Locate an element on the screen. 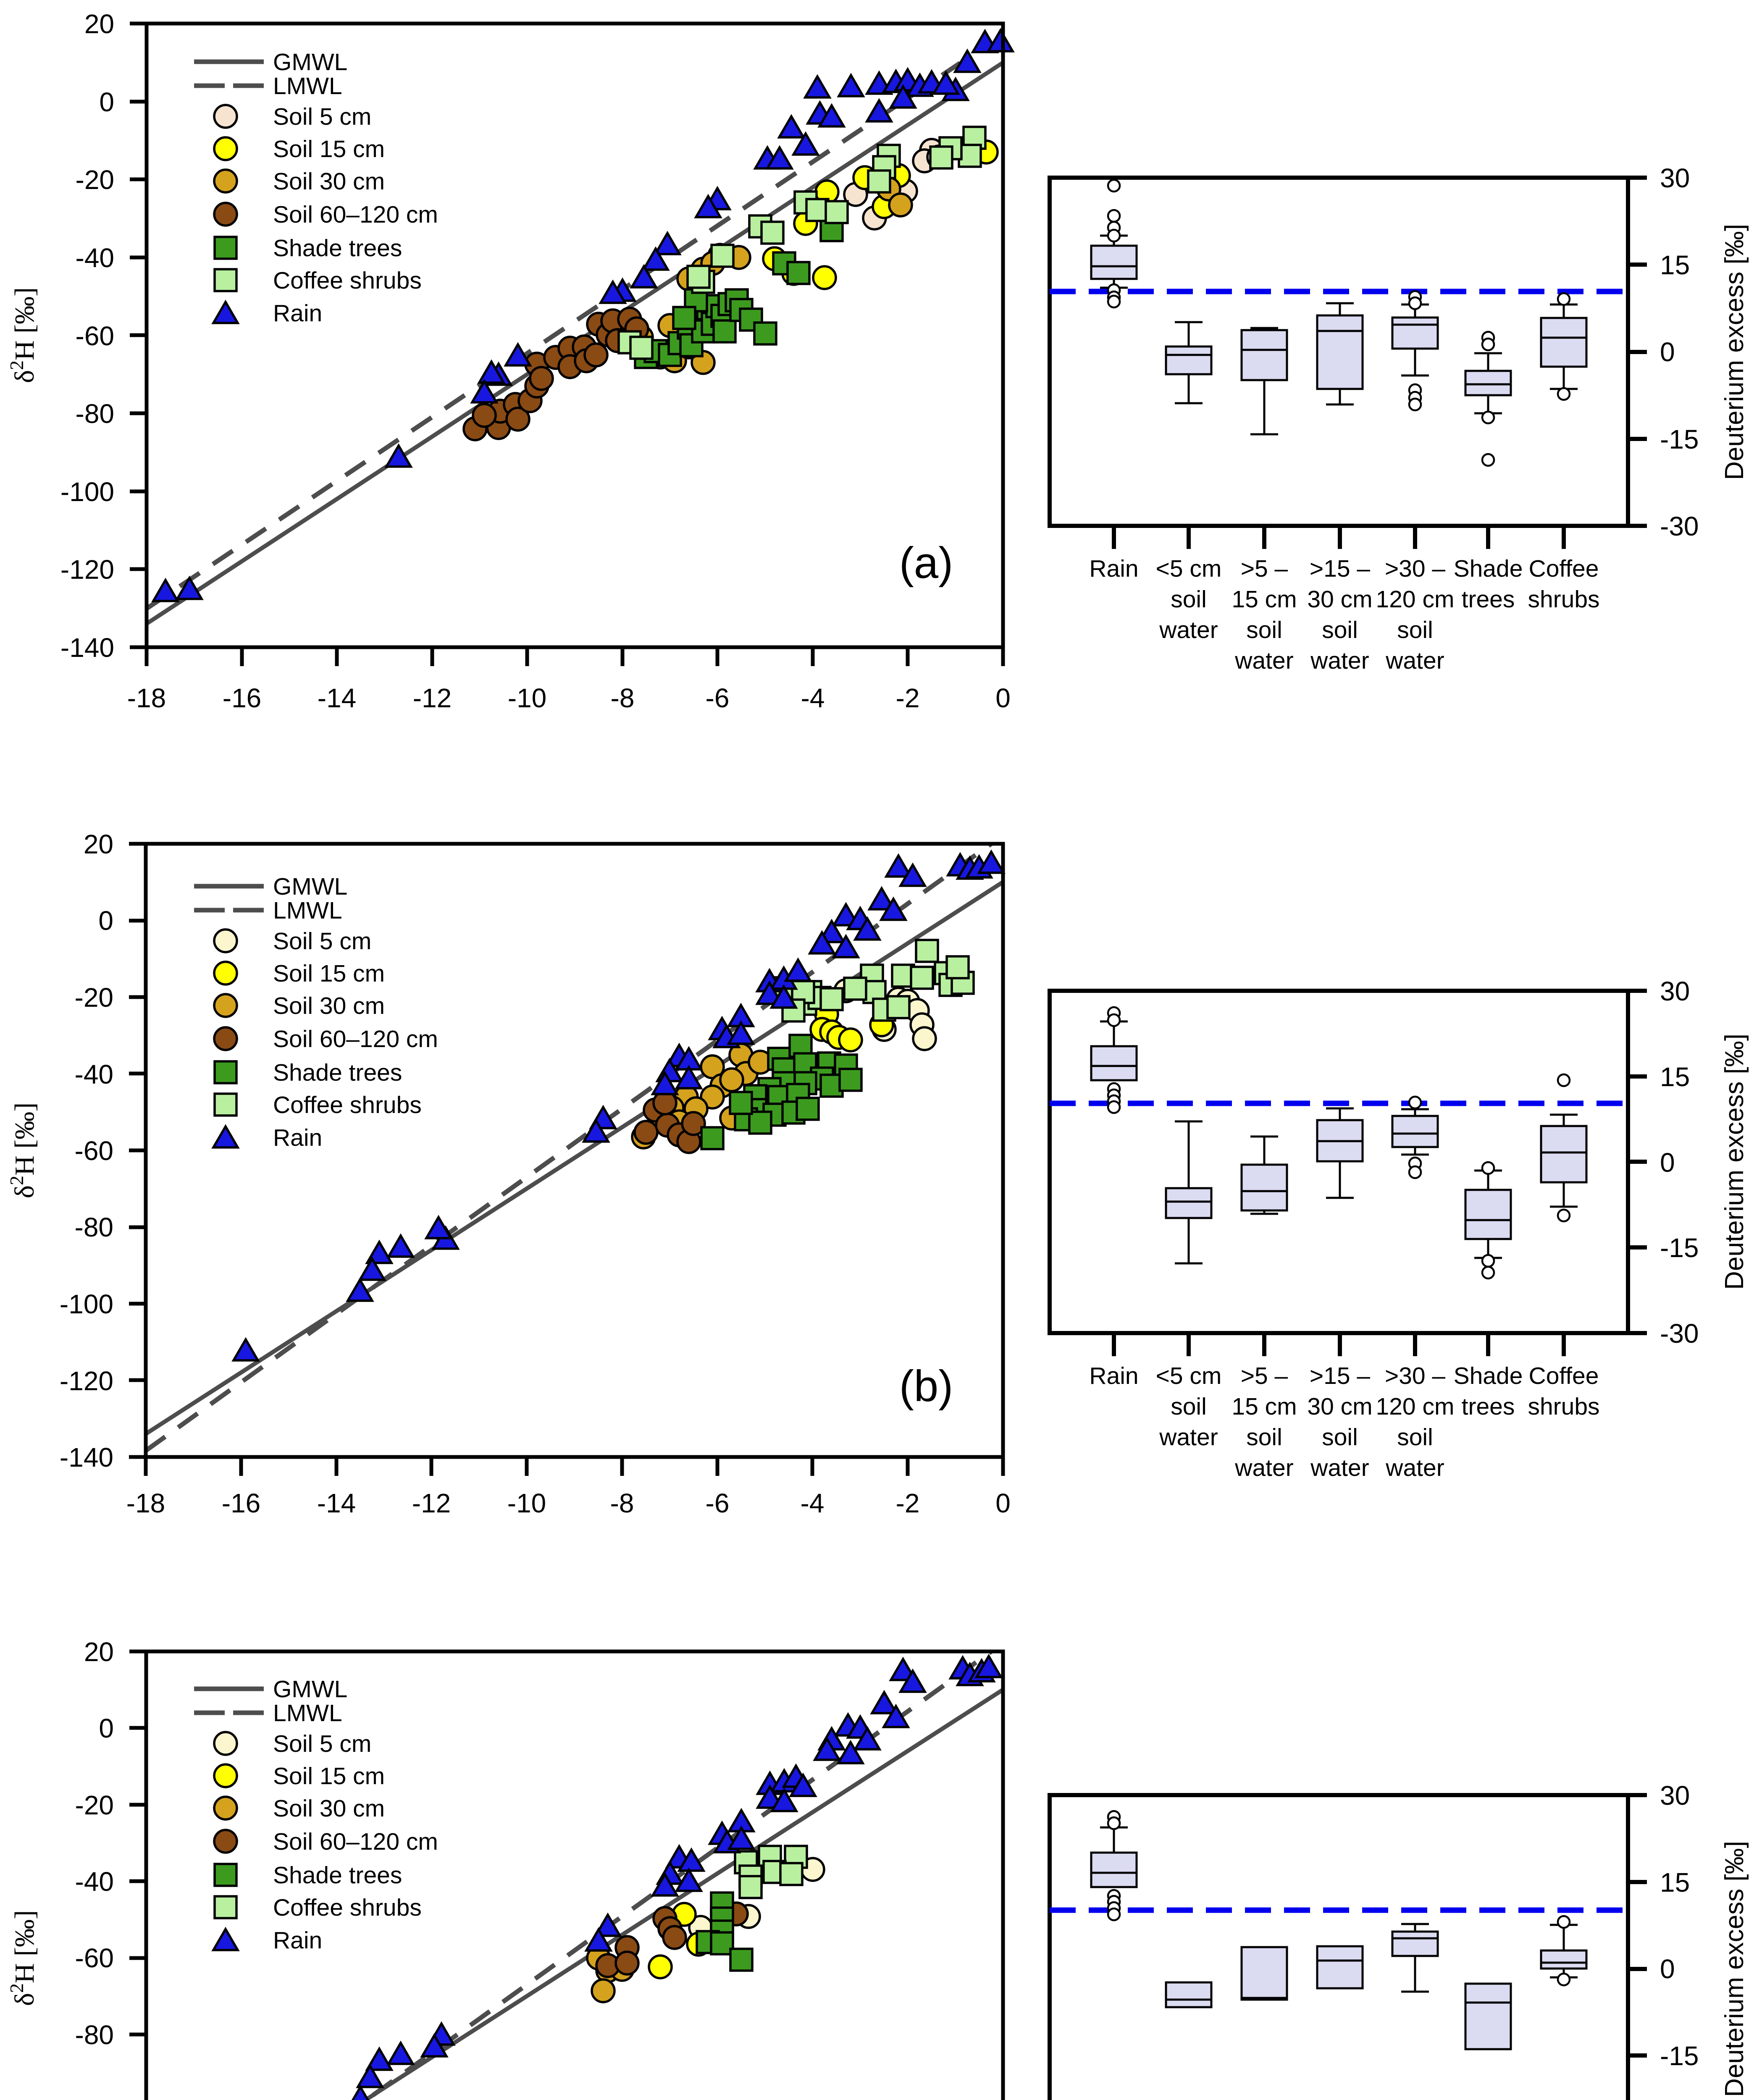  svg-text: -2 is located at coordinates (908, 698).